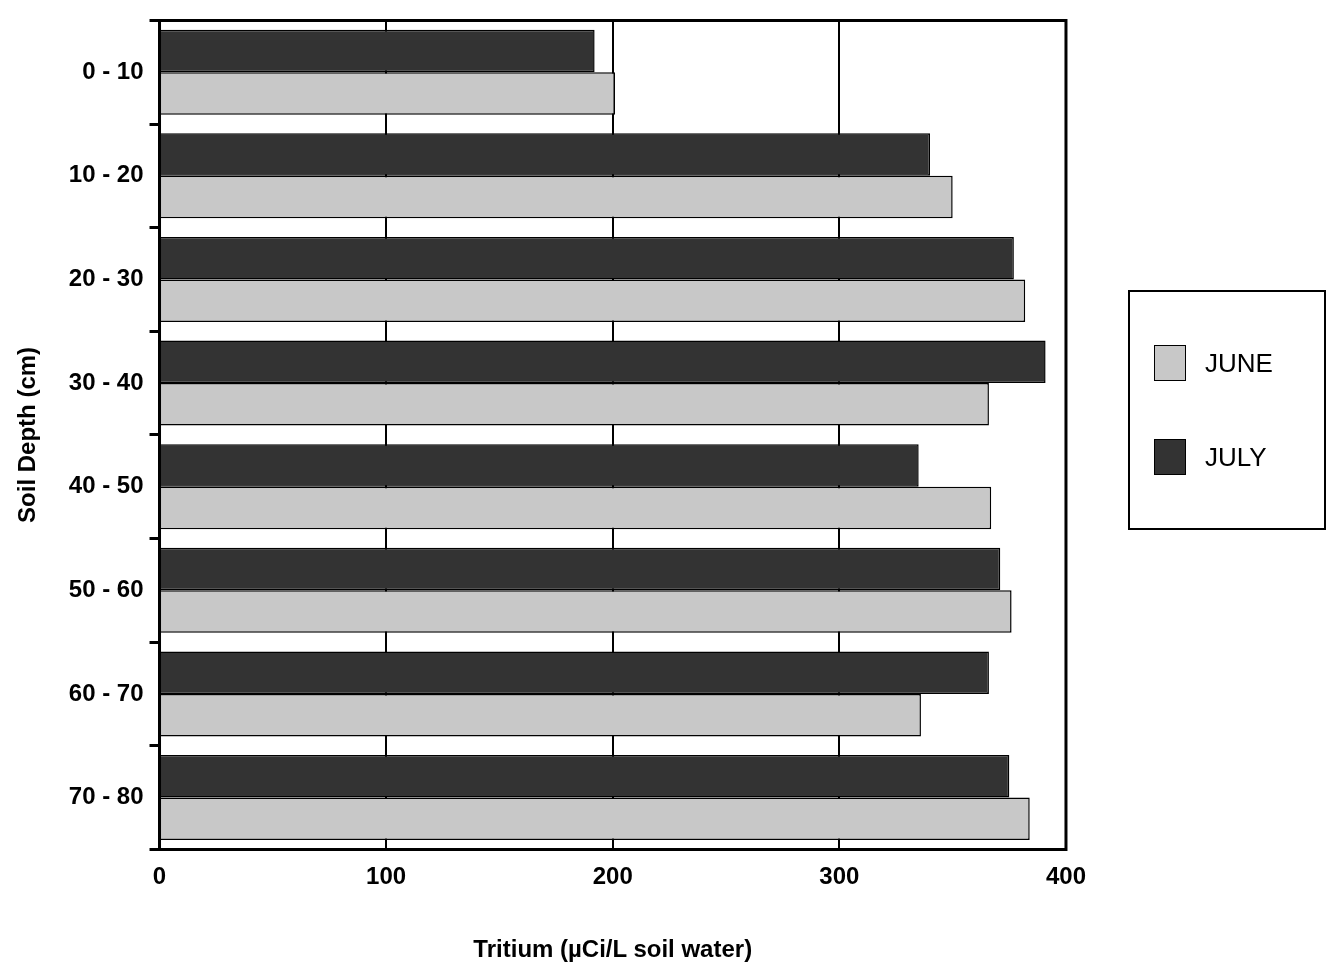 The width and height of the screenshot is (1329, 979). Describe the element at coordinates (106, 278) in the screenshot. I see `y-tick-label: 20 - 30` at that location.